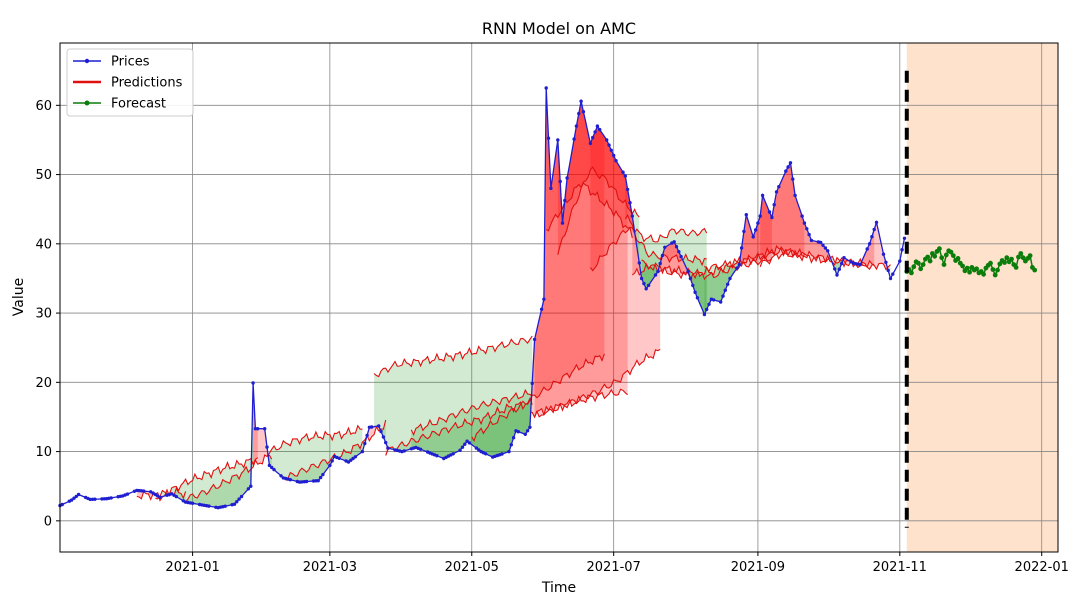  I want to click on x-tick-label: 2021-05, so click(472, 567).